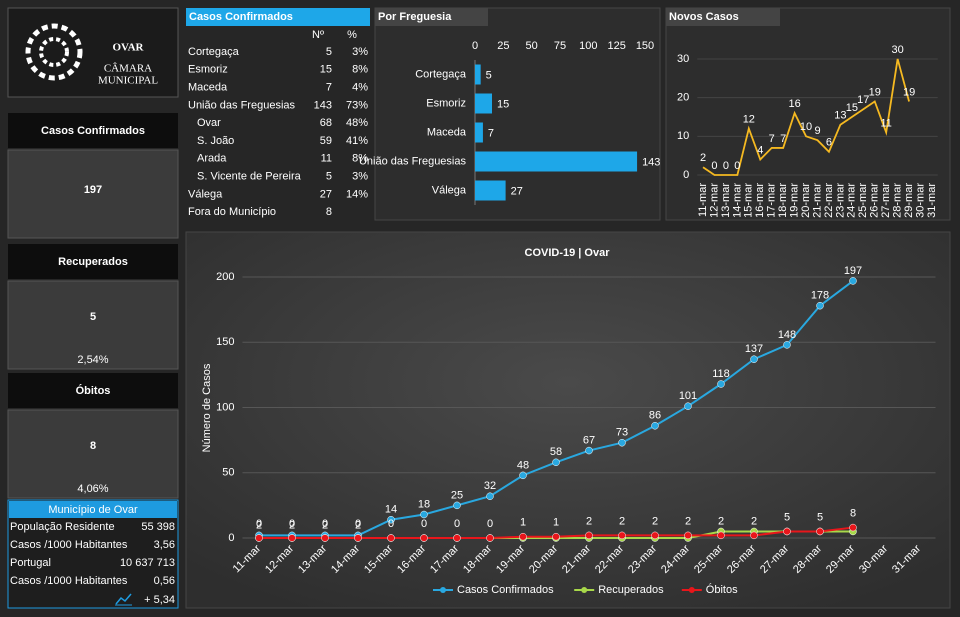 This screenshot has height=617, width=960. What do you see at coordinates (489, 75) in the screenshot?
I see `bar-label: 5` at bounding box center [489, 75].